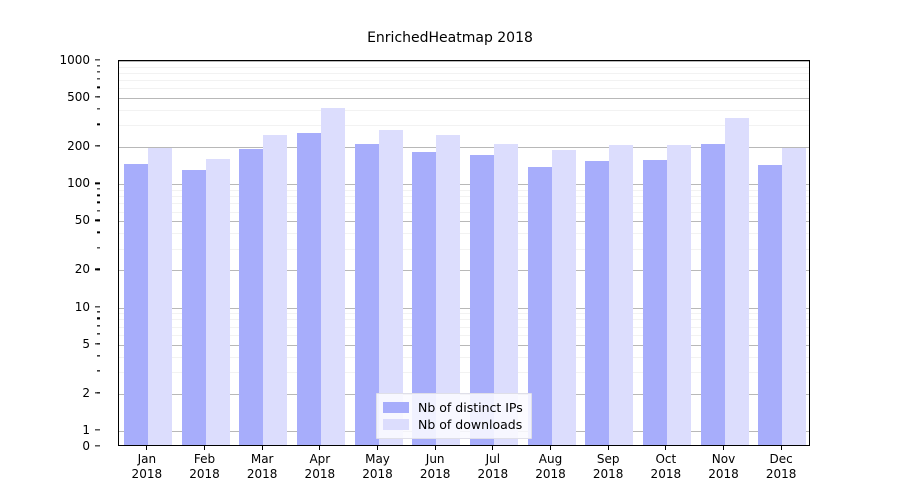 This screenshot has width=900, height=500. I want to click on bar-distinct-ips-sep, so click(597, 303).